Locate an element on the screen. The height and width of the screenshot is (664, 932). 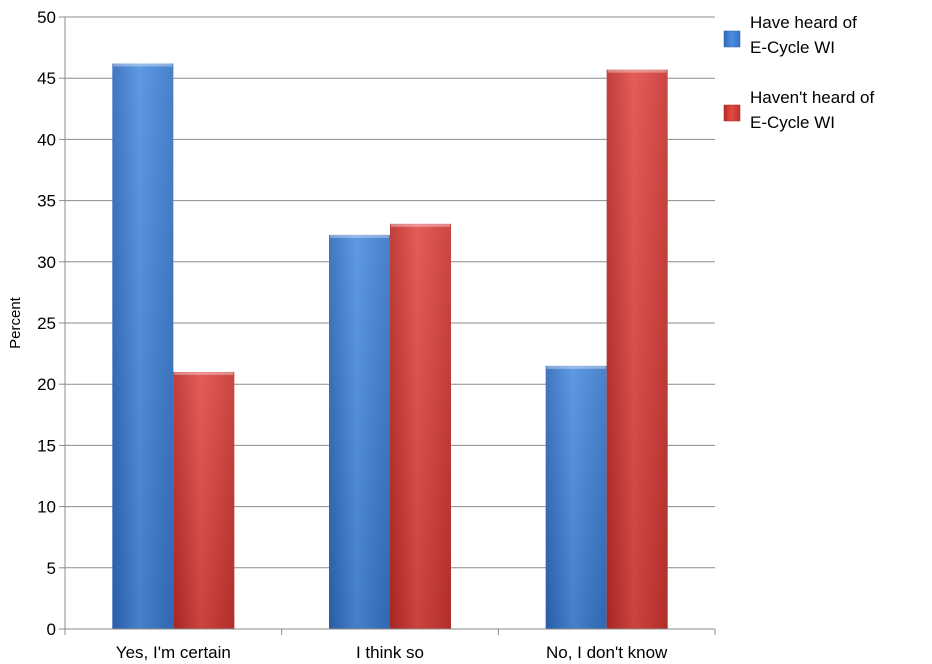
legend-label-havent-heard-line-1: Haven't heard of is located at coordinates (812, 97).